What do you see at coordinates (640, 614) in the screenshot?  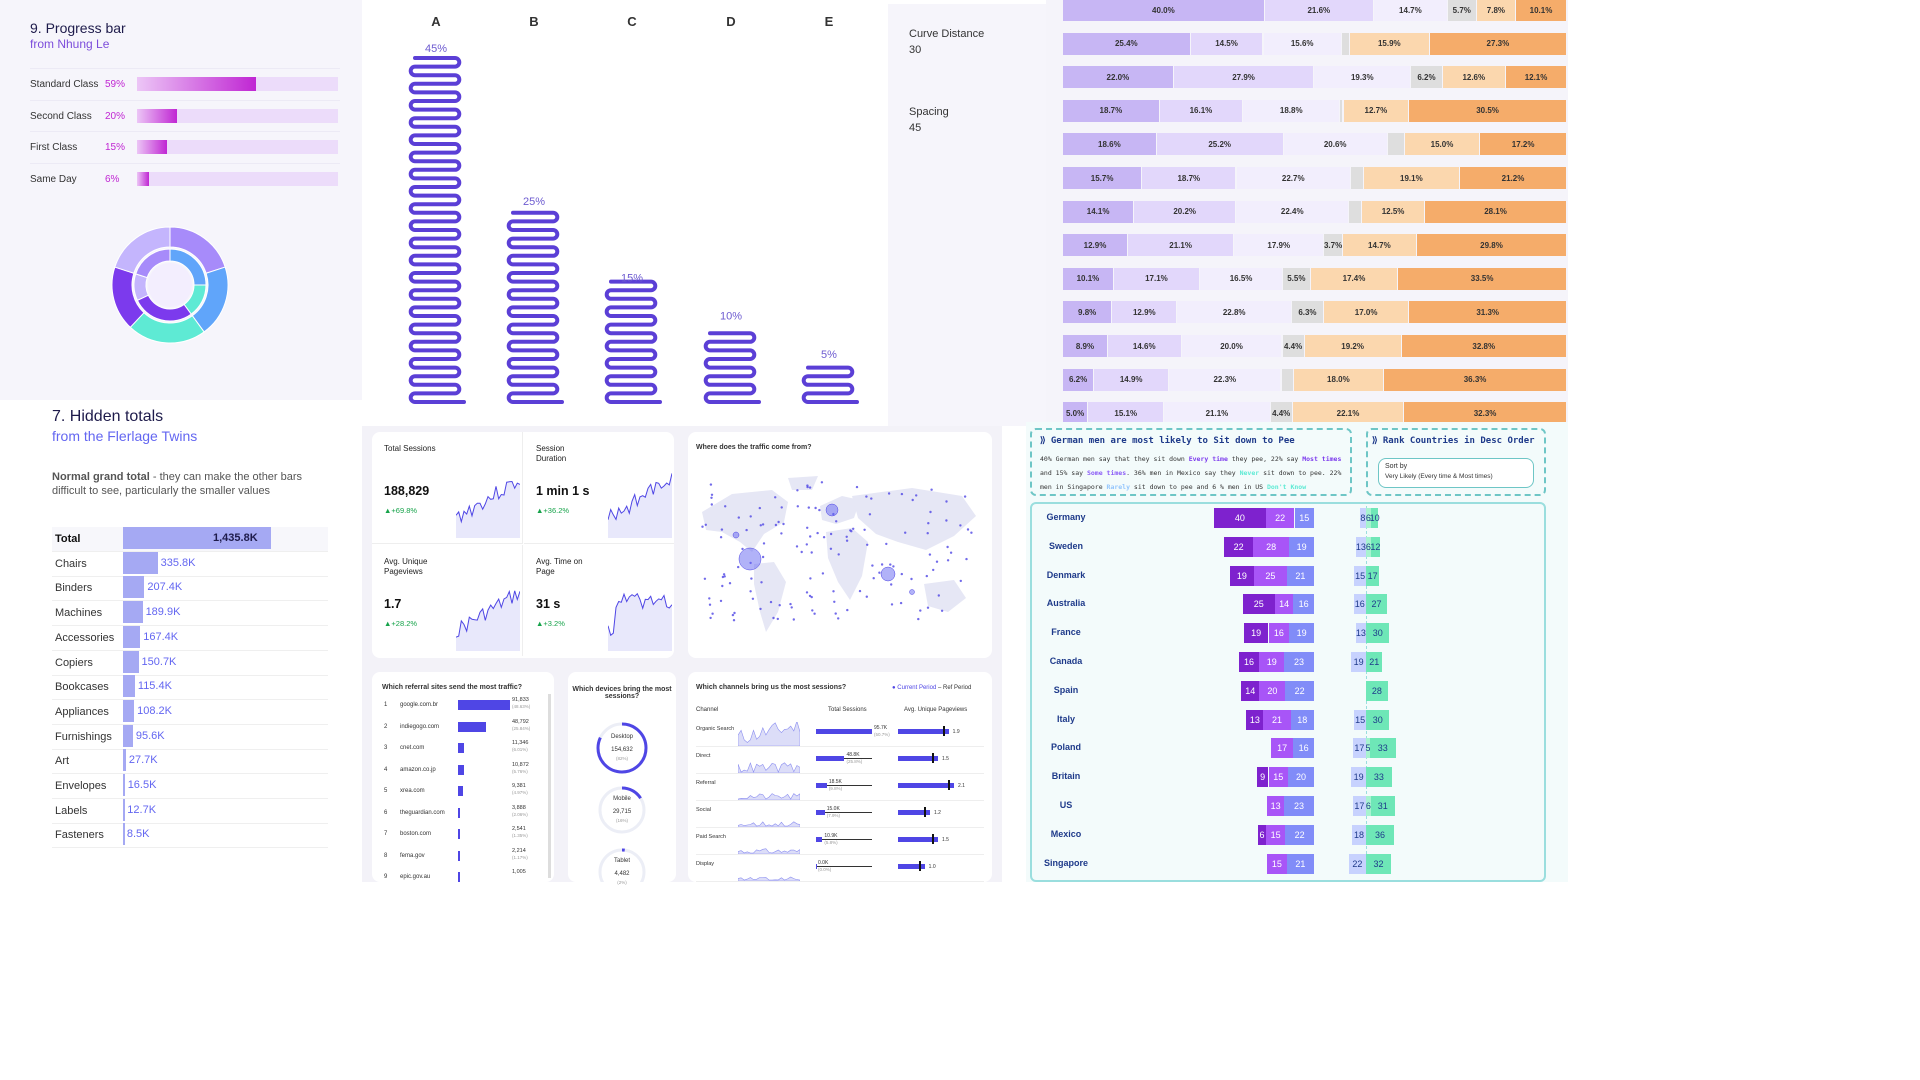 I see `sparkline-line` at bounding box center [640, 614].